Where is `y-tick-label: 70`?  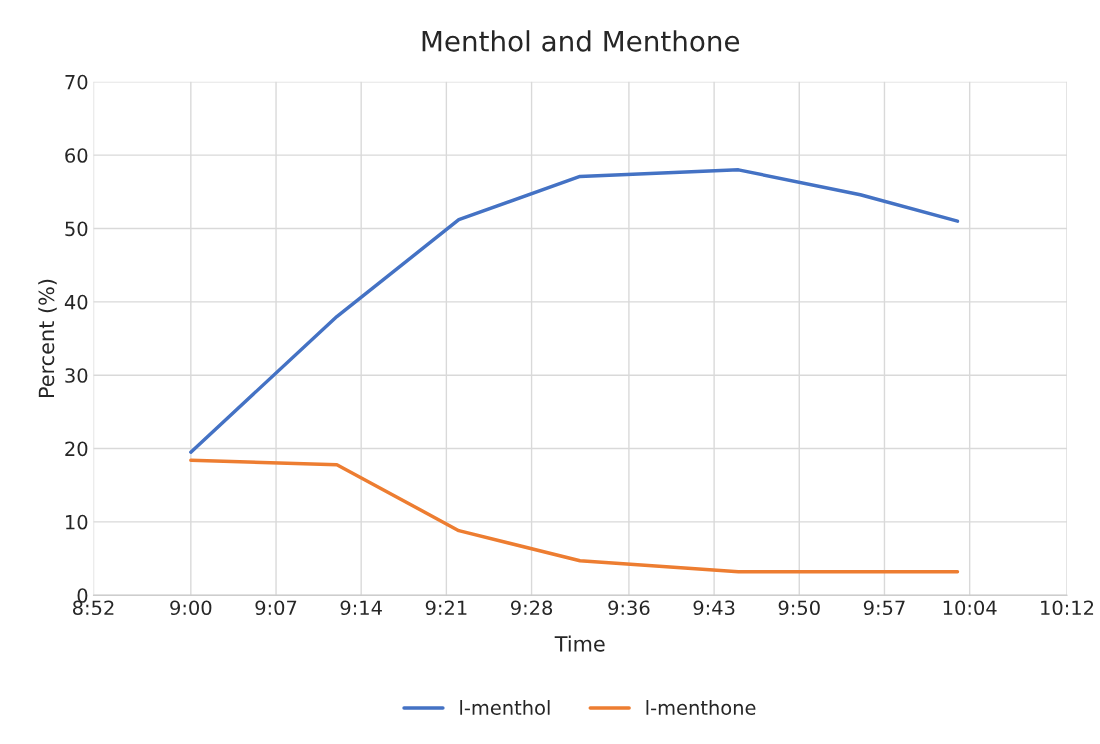 y-tick-label: 70 is located at coordinates (76, 82).